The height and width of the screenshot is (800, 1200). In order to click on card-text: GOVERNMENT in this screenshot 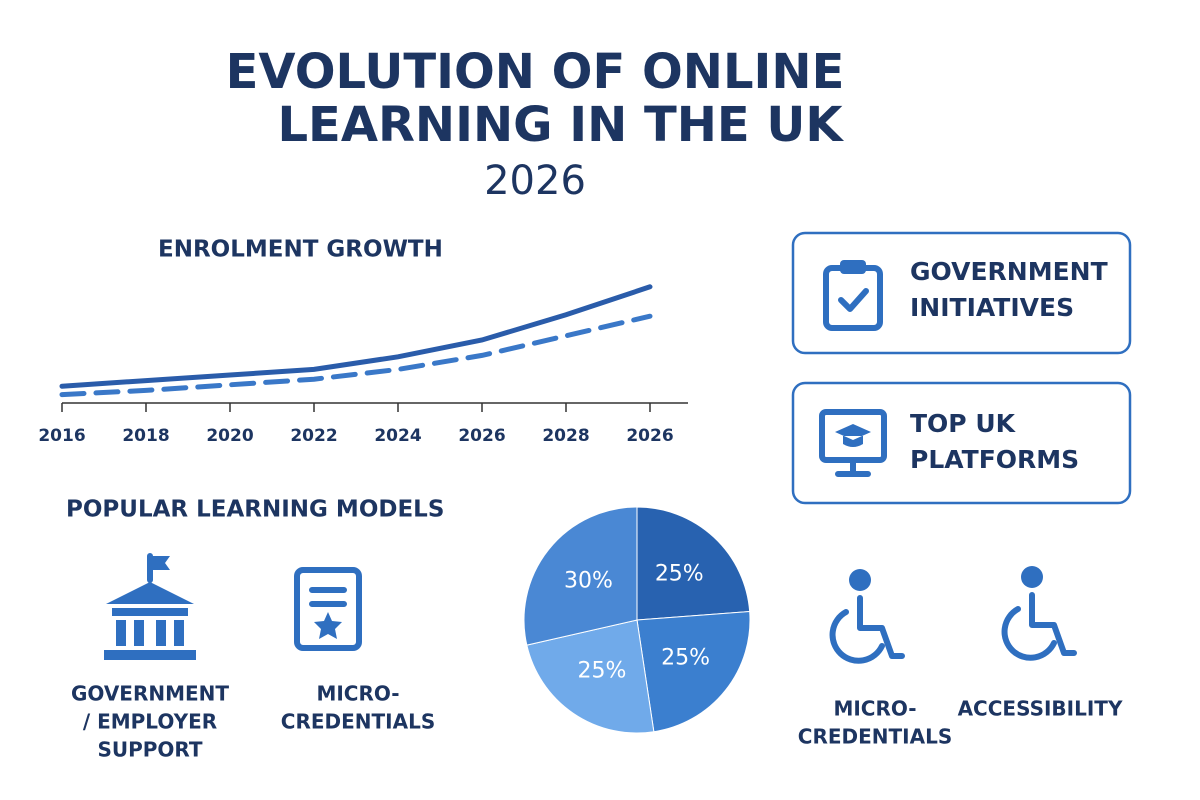, I will do `click(1009, 271)`.